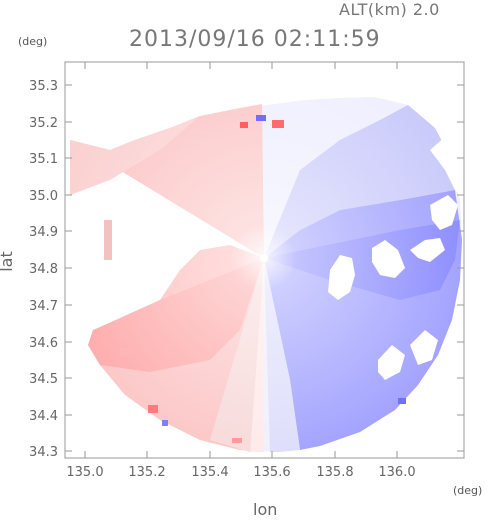  I want to click on y-tick-label: 34.7, so click(43, 306).